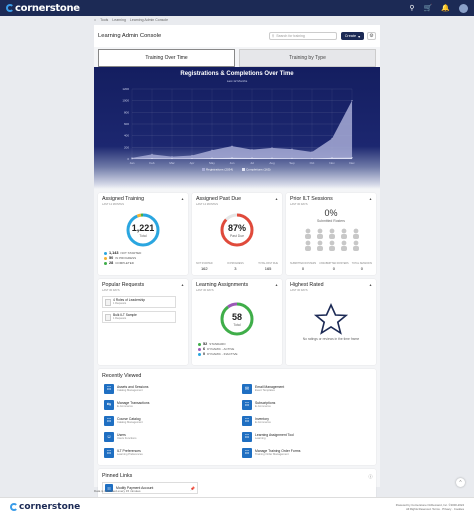  Describe the element at coordinates (311, 199) in the screenshot. I see `card-title: Prior ILT Sessions` at that location.